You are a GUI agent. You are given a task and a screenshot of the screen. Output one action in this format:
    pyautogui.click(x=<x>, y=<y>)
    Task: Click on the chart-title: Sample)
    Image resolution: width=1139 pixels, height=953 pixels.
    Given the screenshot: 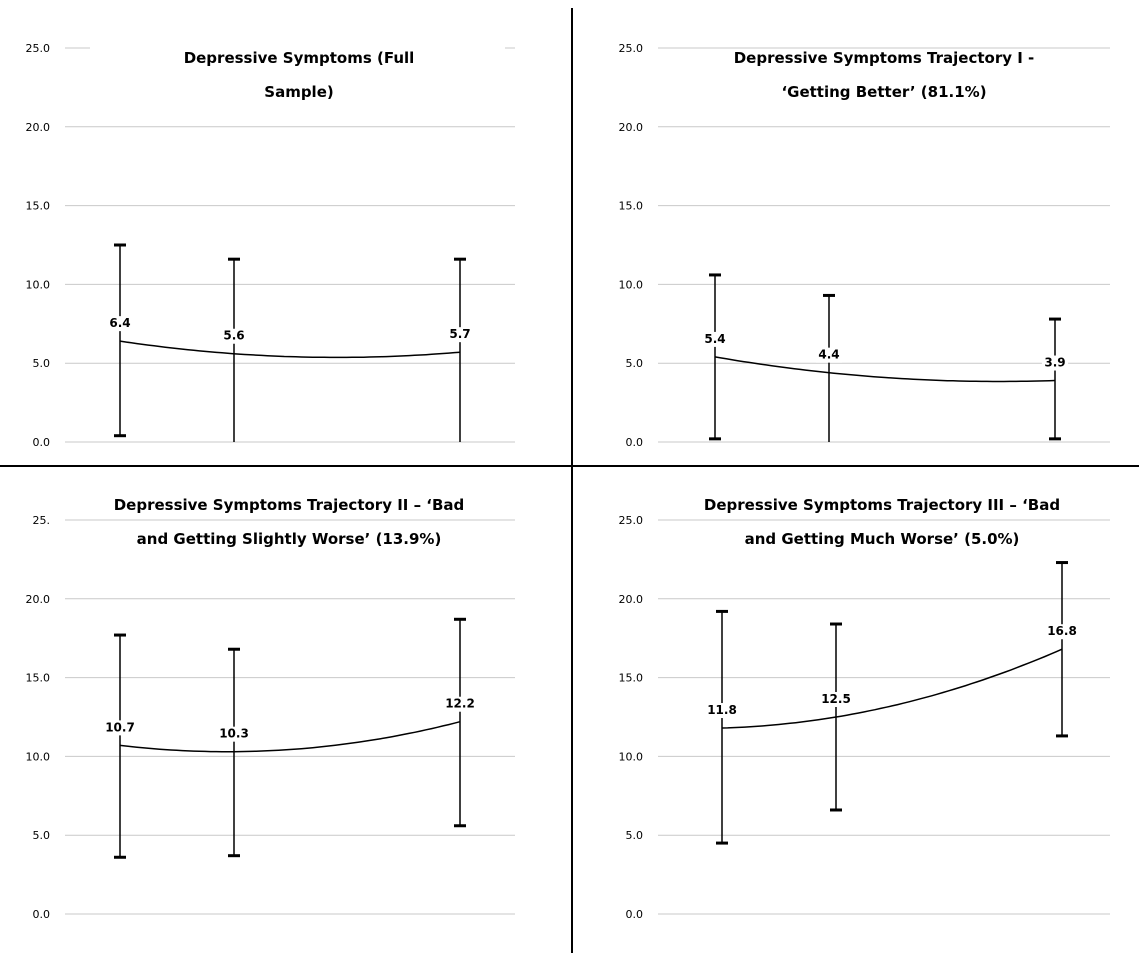 What is the action you would take?
    pyautogui.click(x=298, y=92)
    